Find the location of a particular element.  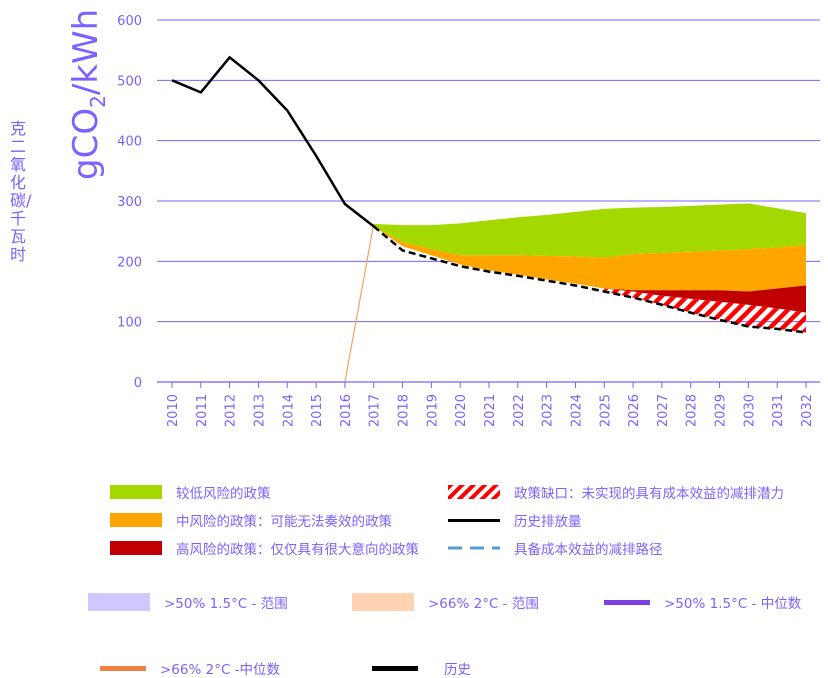

x-tick-label: 2025 is located at coordinates (605, 410).